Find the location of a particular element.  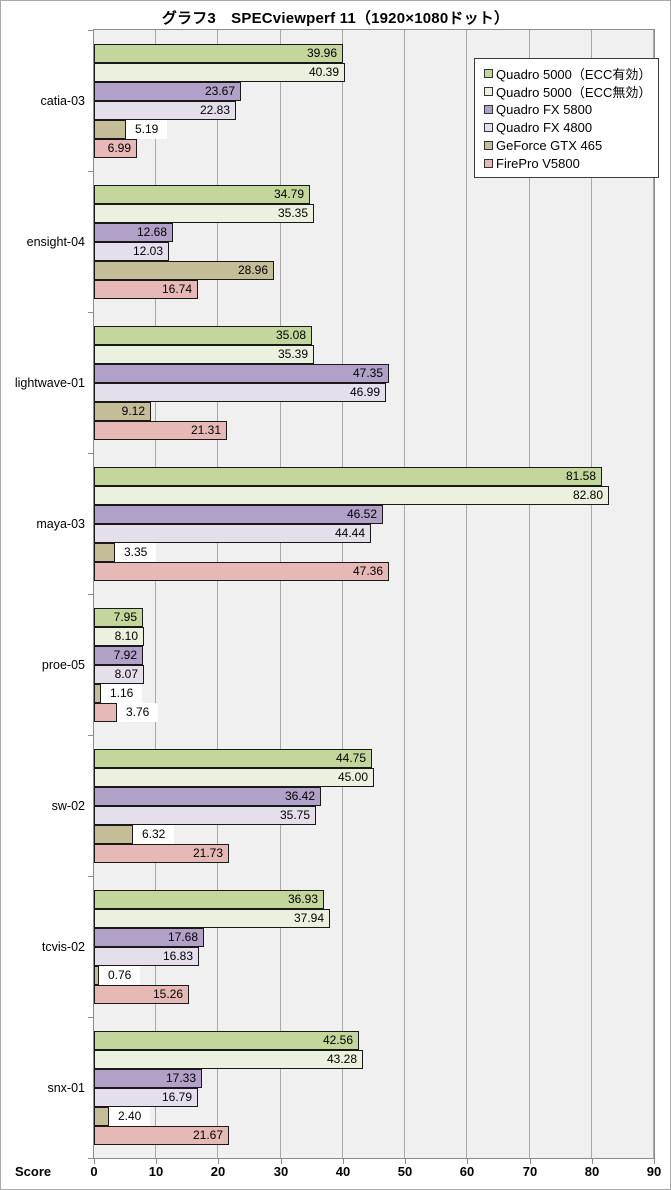

bar-value-label: 43.28 is located at coordinates (341, 1059).